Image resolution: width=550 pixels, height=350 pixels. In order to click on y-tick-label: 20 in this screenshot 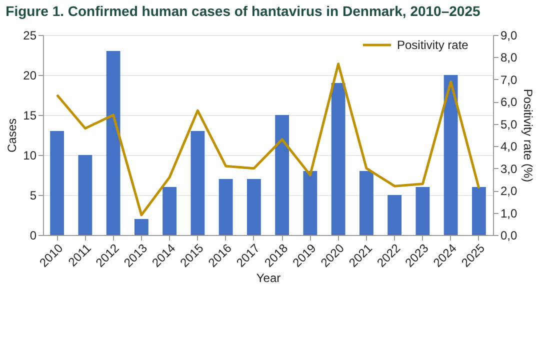, I will do `click(30, 75)`.